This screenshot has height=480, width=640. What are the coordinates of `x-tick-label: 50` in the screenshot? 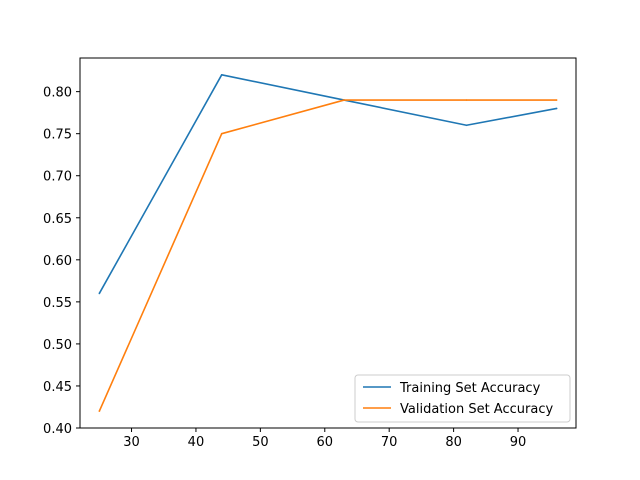 It's located at (260, 442).